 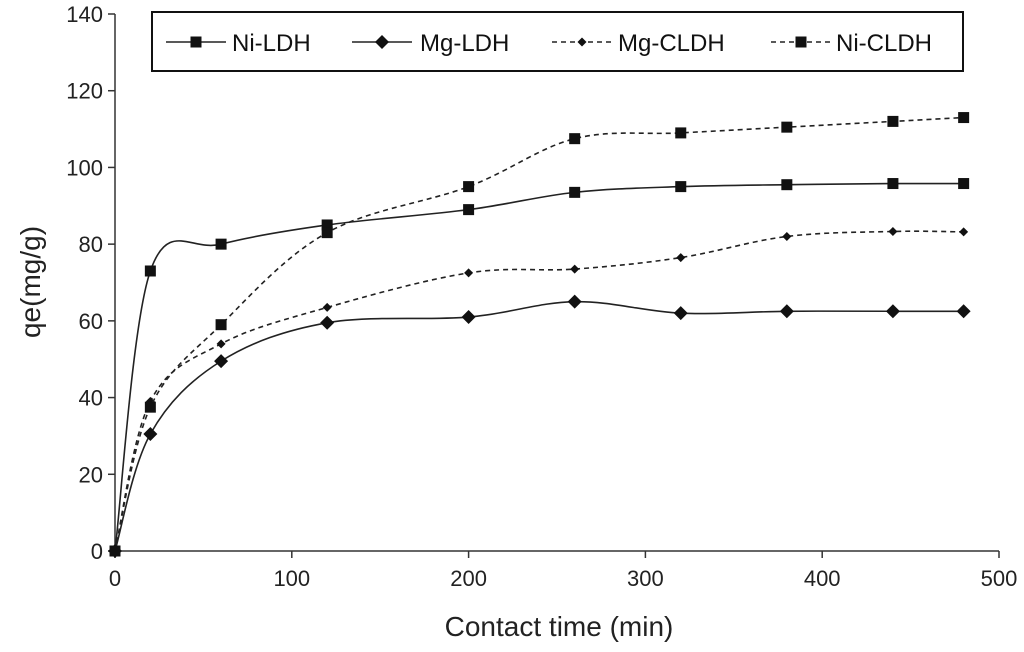 I want to click on legend-items: Ni-LDH Mg-LDH Mg-CLDH Ni-CLDH, so click(x=549, y=43).